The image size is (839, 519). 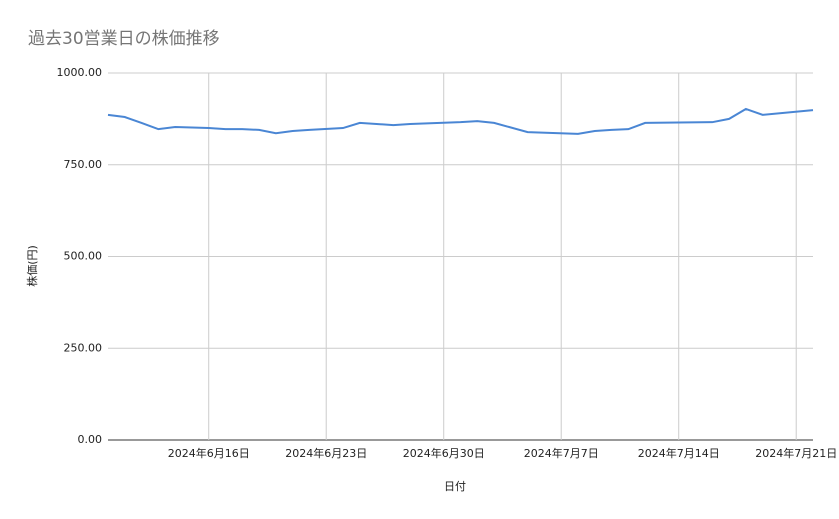 What do you see at coordinates (83, 164) in the screenshot?
I see `y-tick-label: 750.00` at bounding box center [83, 164].